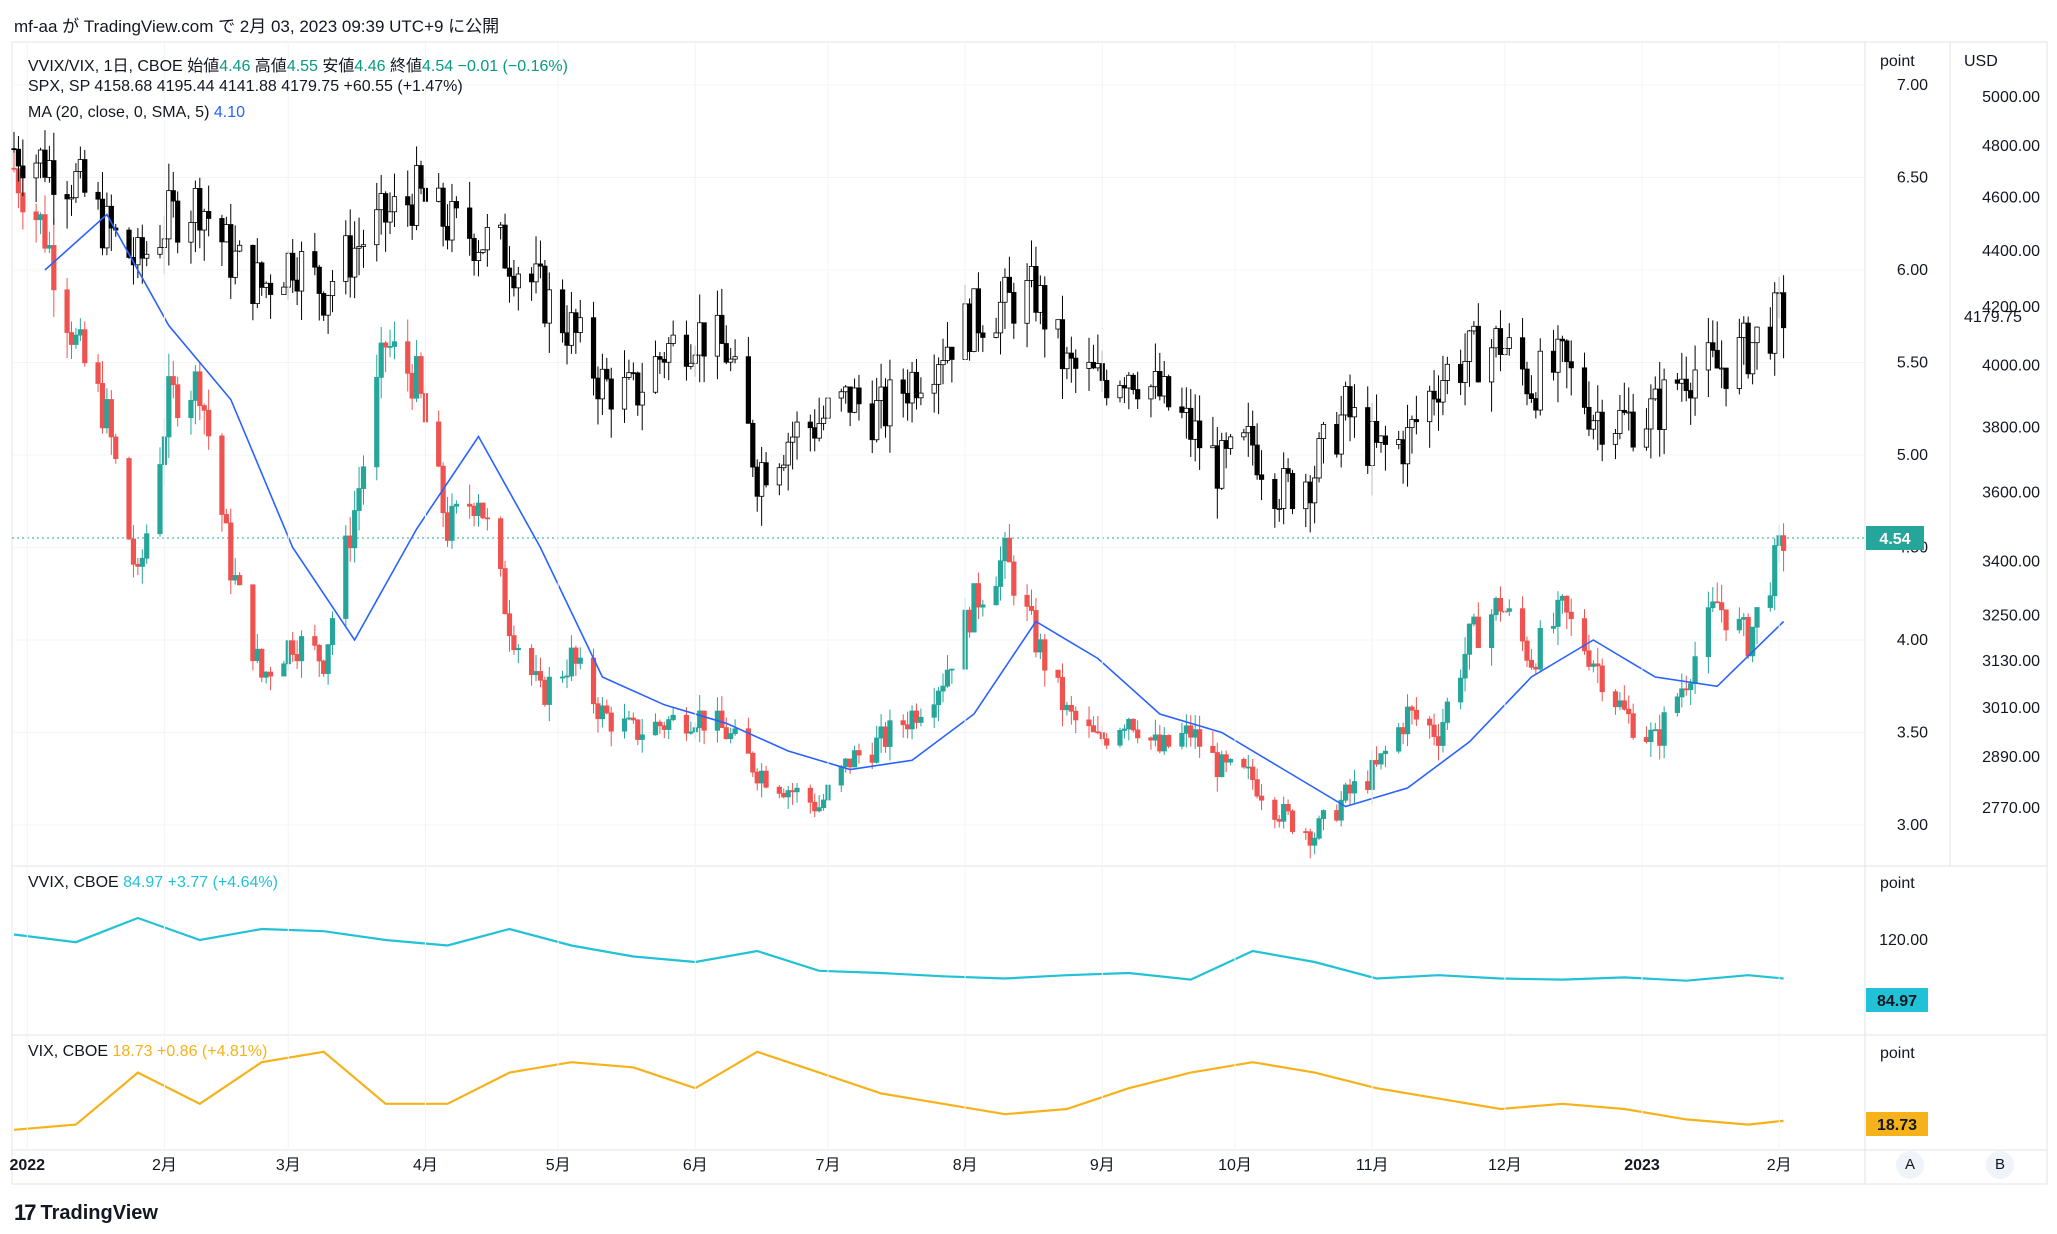  Describe the element at coordinates (2011, 146) in the screenshot. I see `usd-tick-label: 4800.00` at that location.